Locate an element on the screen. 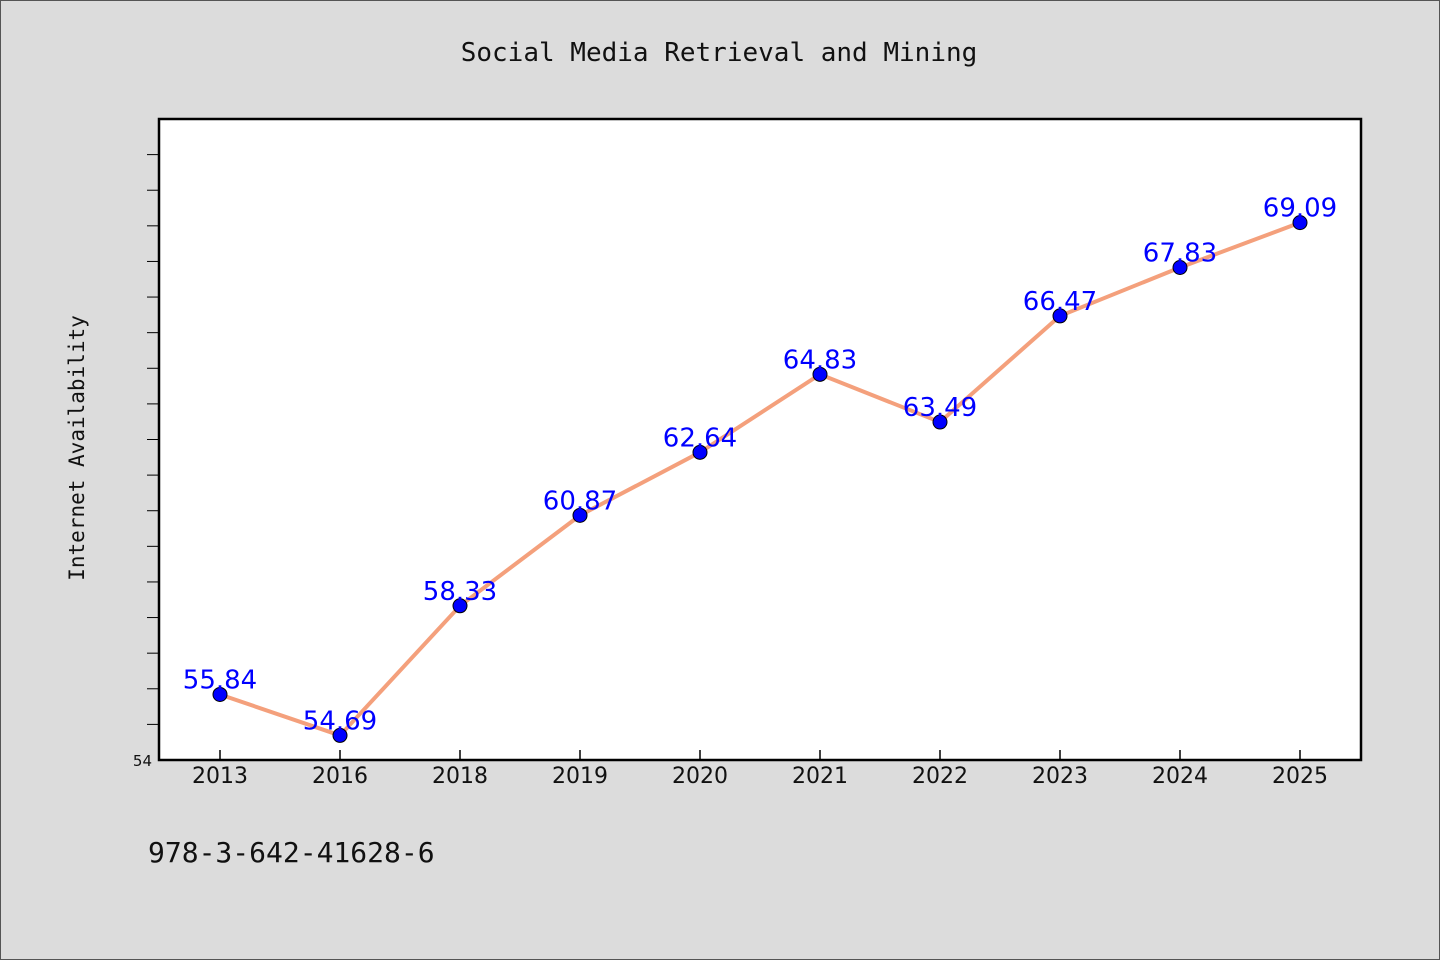  data-label: 55.84 is located at coordinates (220, 680).